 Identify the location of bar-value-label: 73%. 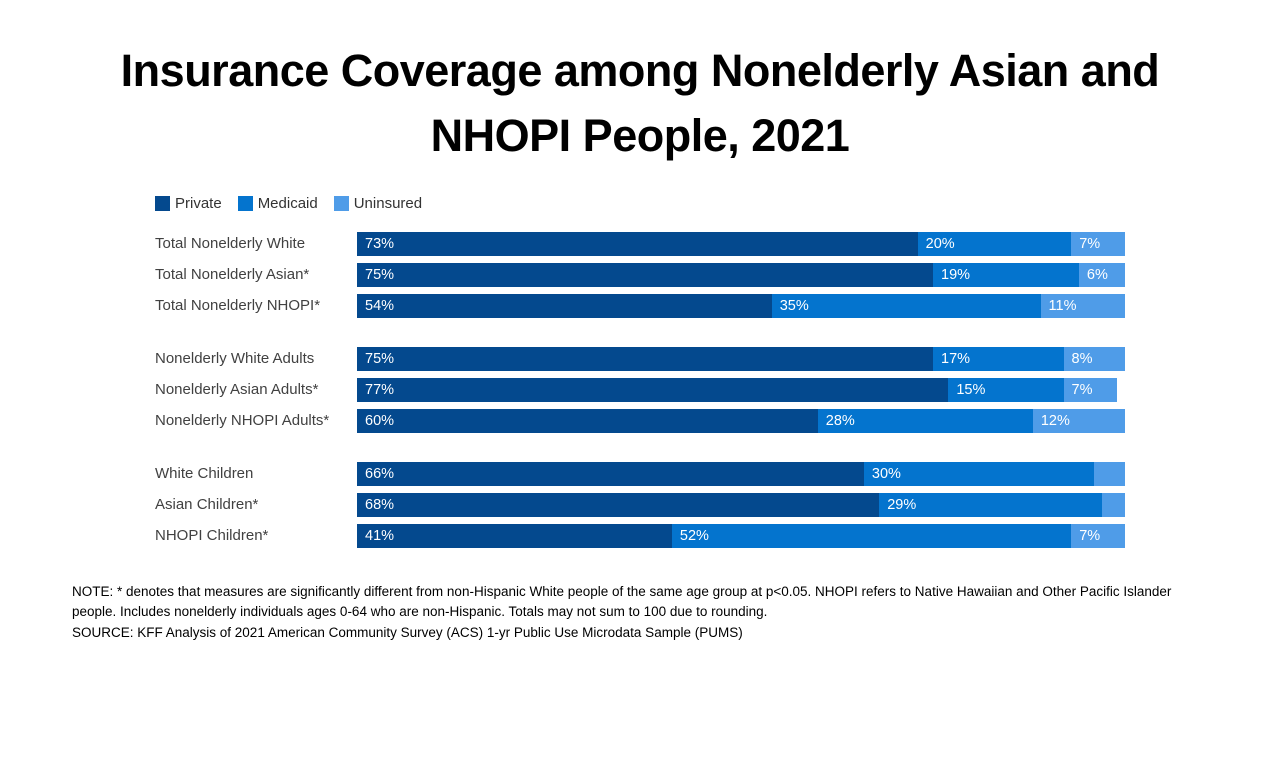
(380, 243).